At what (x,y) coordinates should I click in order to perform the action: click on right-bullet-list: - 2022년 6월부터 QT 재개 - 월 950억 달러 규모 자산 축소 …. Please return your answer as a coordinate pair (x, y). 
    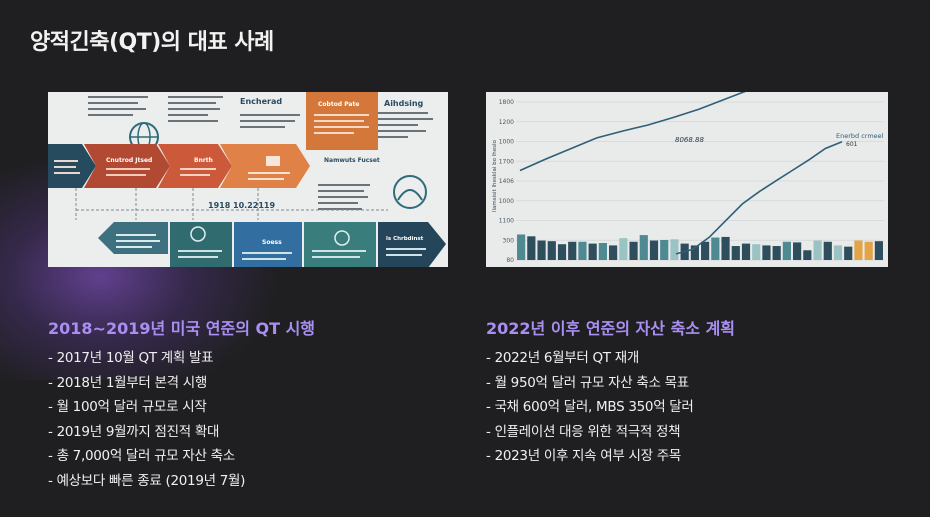
    Looking at the image, I should click on (590, 407).